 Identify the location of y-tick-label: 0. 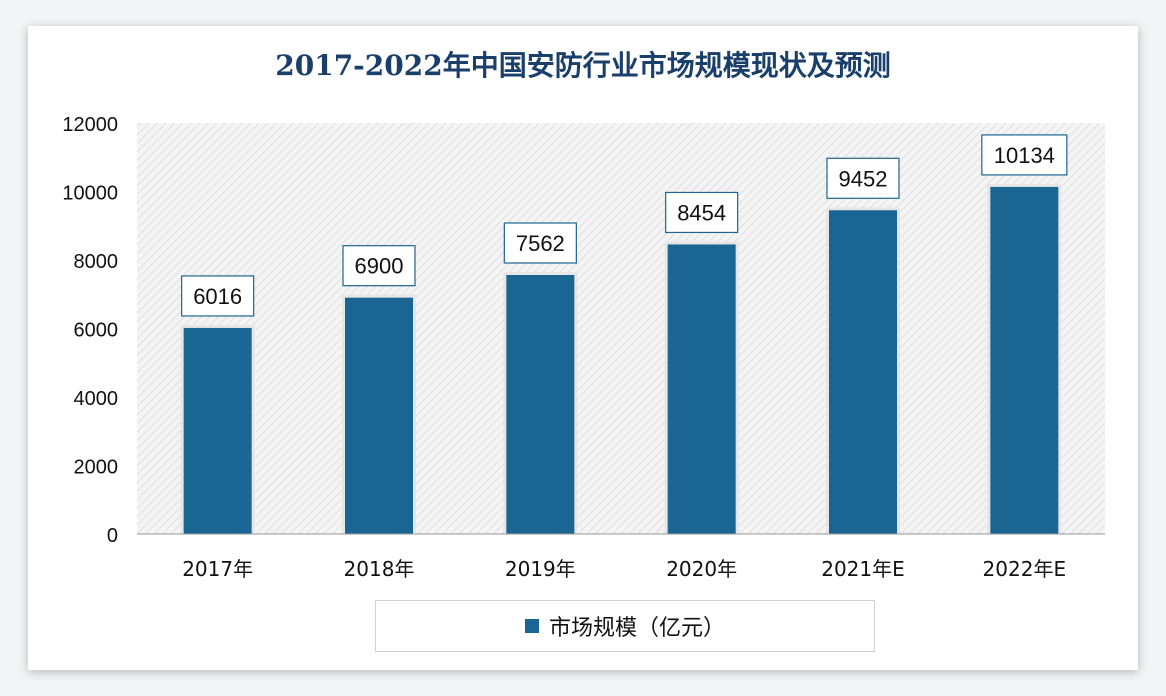
(112, 536).